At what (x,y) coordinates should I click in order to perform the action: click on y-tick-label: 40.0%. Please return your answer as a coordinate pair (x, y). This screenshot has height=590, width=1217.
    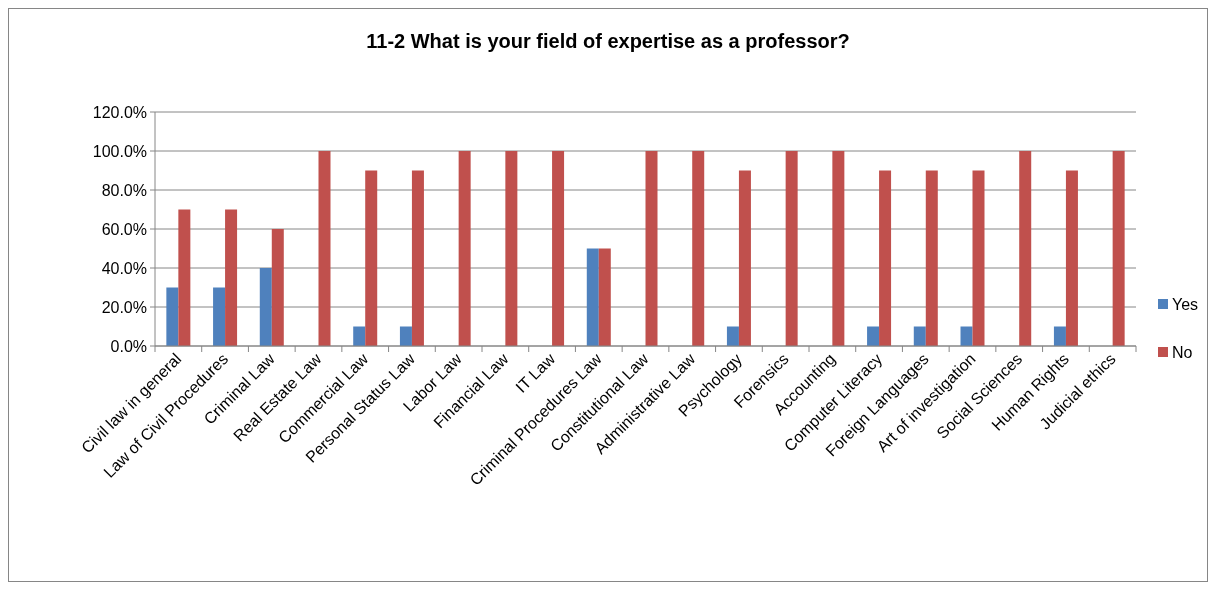
    Looking at the image, I should click on (124, 268).